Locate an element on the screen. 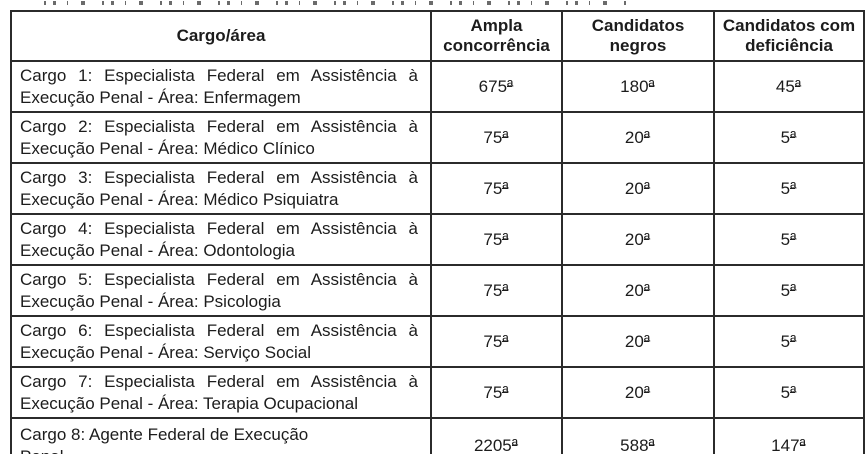  column-header-candidatos-negros: Candidatos negros is located at coordinates (638, 36).